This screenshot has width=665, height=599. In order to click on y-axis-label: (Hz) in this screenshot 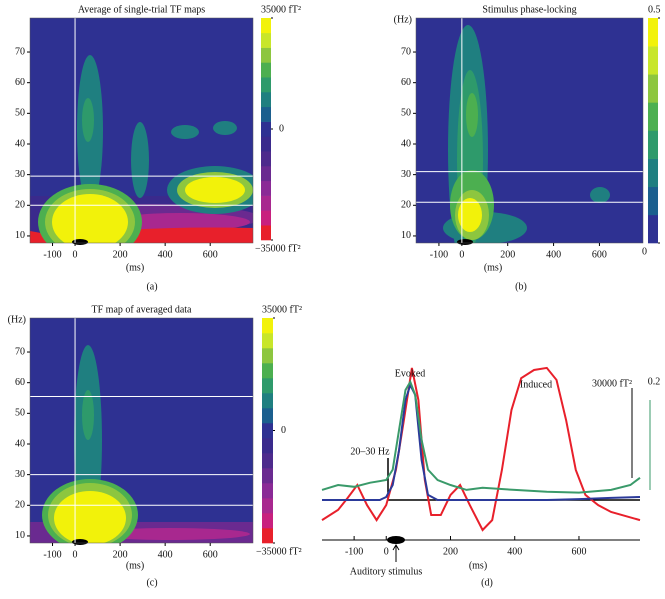, I will do `click(17, 319)`.